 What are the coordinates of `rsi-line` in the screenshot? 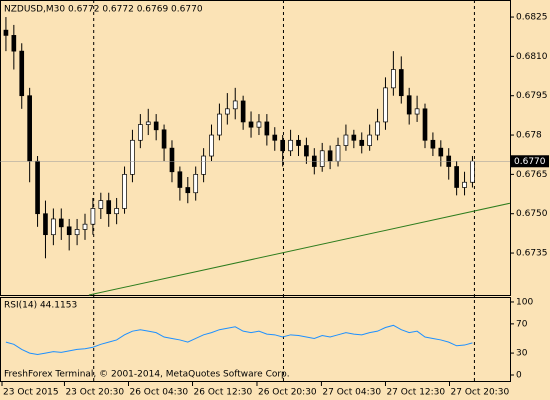 It's located at (239, 340).